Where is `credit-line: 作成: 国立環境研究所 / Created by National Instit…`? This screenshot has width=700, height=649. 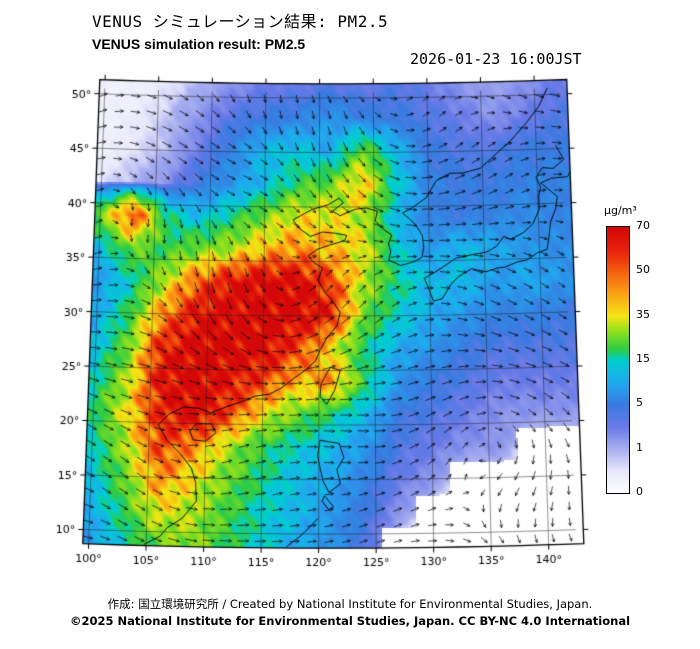 credit-line: 作成: 国立環境研究所 / Created by National Instit… is located at coordinates (350, 604).